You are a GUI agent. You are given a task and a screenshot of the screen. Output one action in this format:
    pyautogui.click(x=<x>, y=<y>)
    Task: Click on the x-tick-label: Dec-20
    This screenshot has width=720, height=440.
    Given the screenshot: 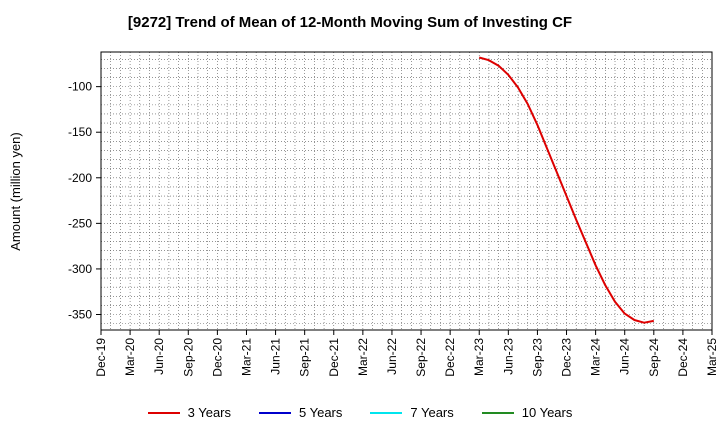 What is the action you would take?
    pyautogui.click(x=217, y=357)
    